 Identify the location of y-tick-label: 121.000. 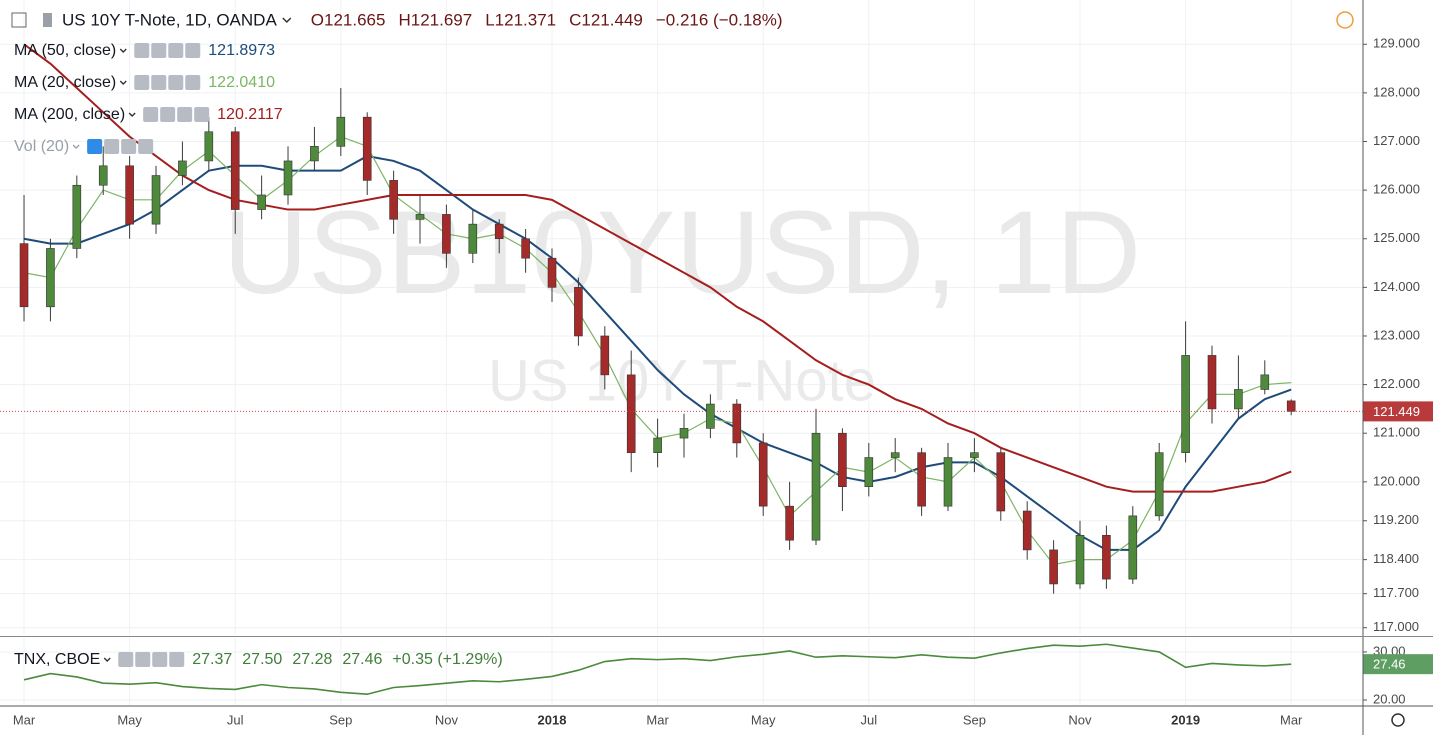
(1396, 432).